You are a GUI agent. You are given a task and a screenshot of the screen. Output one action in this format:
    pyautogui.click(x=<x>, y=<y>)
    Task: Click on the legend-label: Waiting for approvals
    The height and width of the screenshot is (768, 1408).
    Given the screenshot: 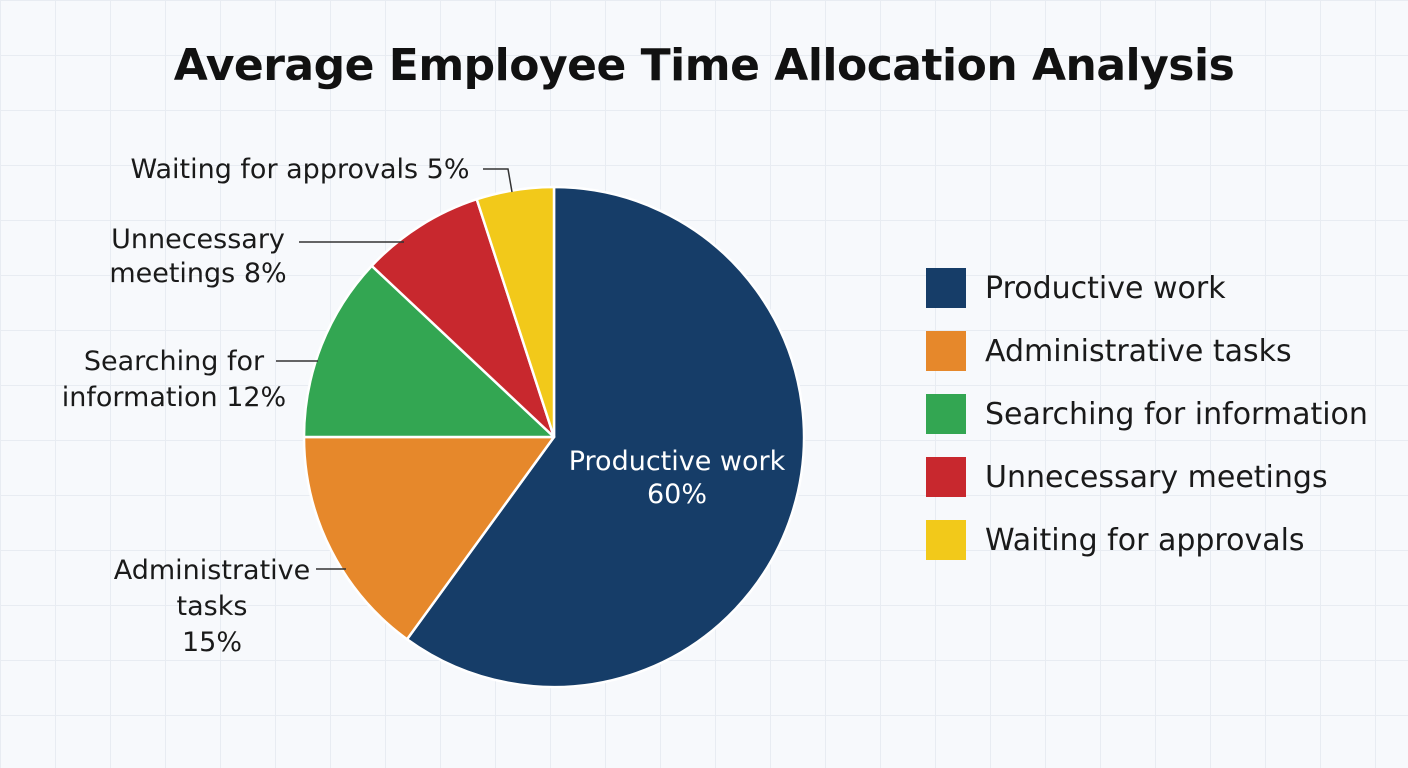 What is the action you would take?
    pyautogui.click(x=1145, y=540)
    